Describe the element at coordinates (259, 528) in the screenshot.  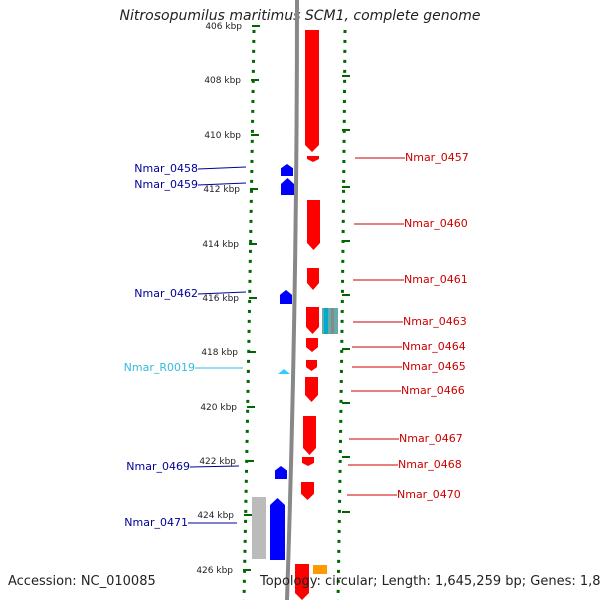
I see `pseudo-gene-block` at that location.